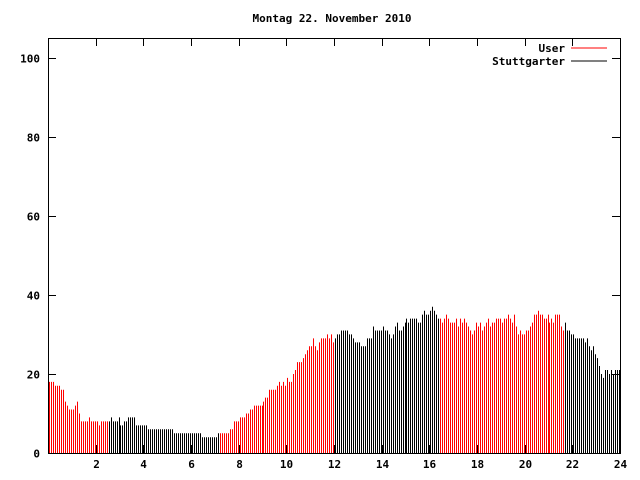 This screenshot has height=480, width=640. What do you see at coordinates (477, 464) in the screenshot?
I see `x-tick-label: 18` at bounding box center [477, 464].